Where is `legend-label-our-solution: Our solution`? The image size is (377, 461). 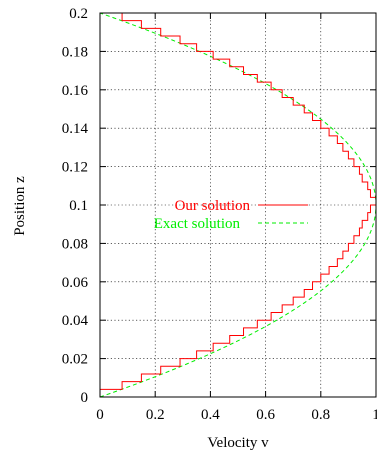 legend-label-our-solution: Our solution is located at coordinates (213, 206).